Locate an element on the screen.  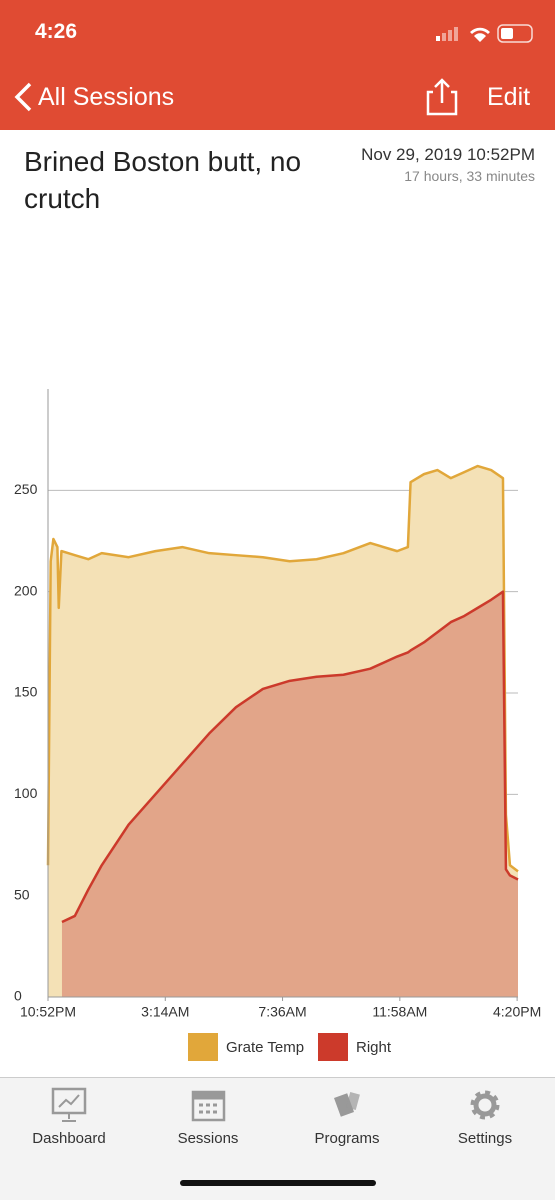
y-tick-label: 200 is located at coordinates (26, 590).